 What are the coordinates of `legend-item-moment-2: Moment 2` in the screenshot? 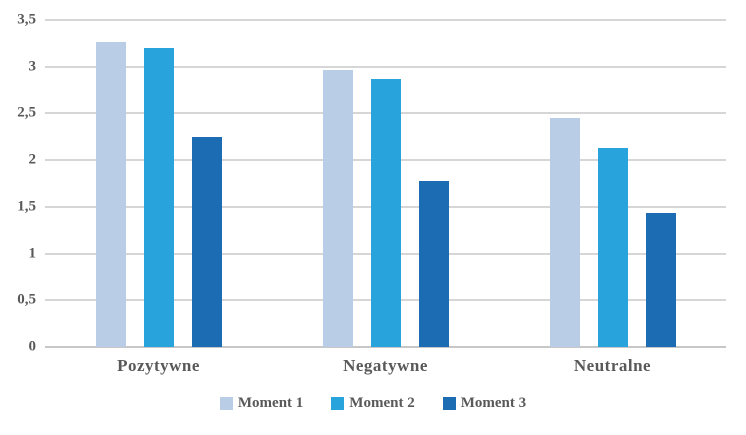 It's located at (373, 403).